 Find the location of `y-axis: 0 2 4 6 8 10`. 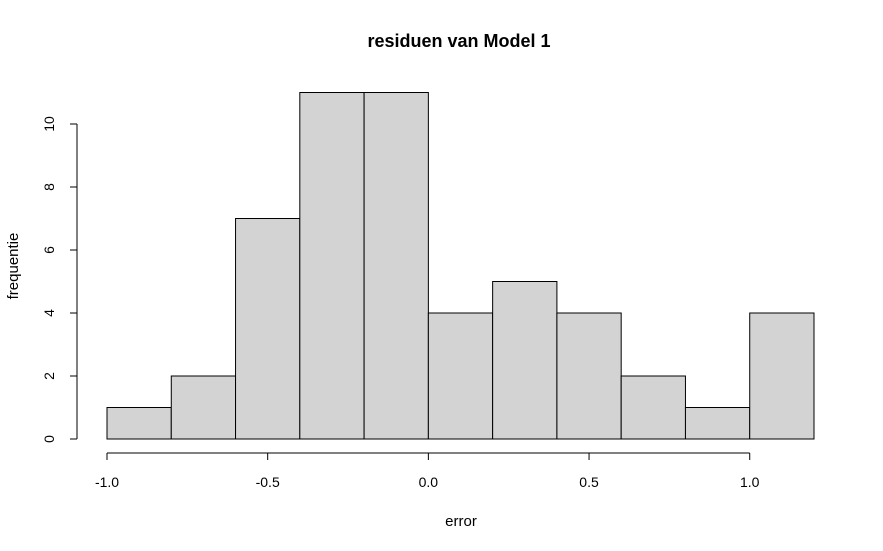

y-axis: 0 2 4 6 8 10 is located at coordinates (59, 279).